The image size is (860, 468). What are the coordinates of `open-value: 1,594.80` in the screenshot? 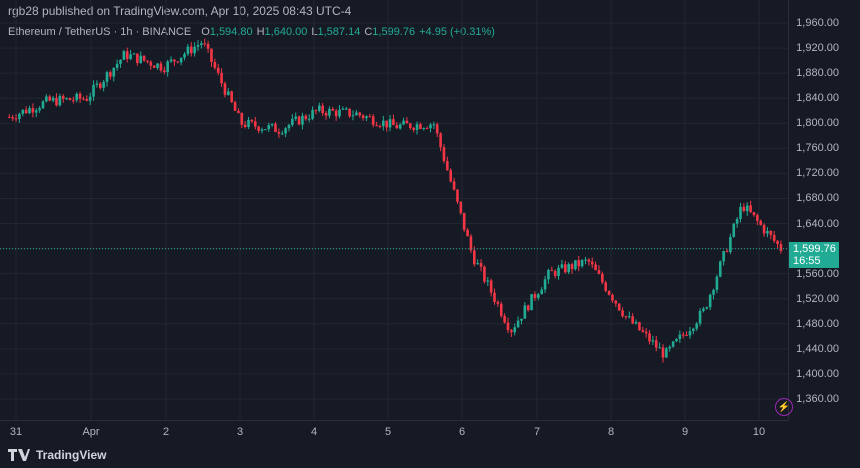 It's located at (231, 32).